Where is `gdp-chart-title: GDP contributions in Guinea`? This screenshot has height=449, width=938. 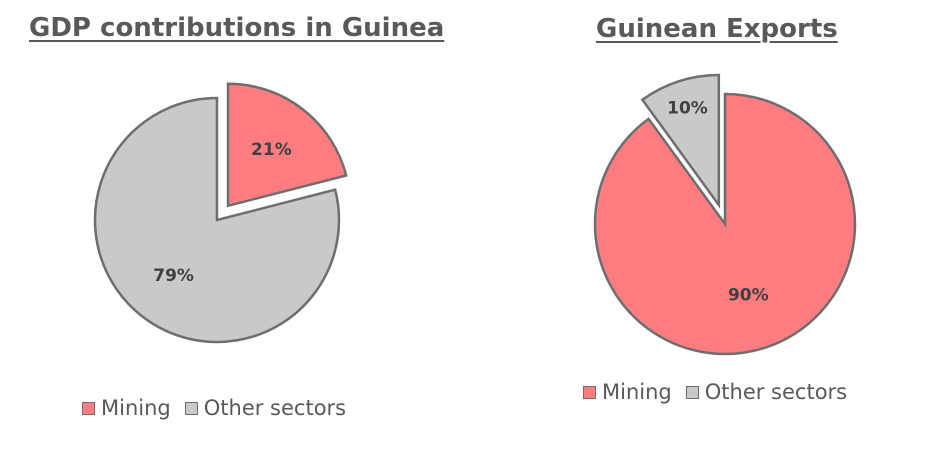 gdp-chart-title: GDP contributions in Guinea is located at coordinates (237, 28).